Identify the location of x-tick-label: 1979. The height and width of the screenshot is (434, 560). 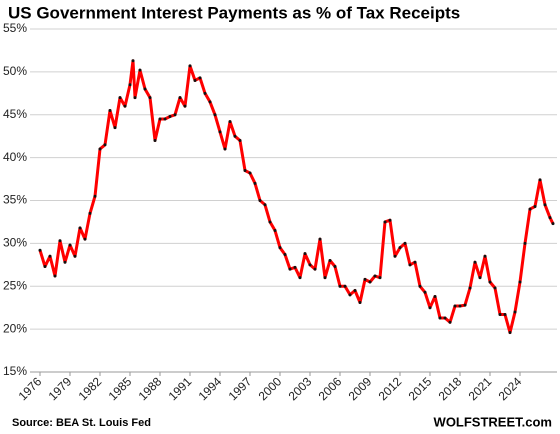
(60, 388).